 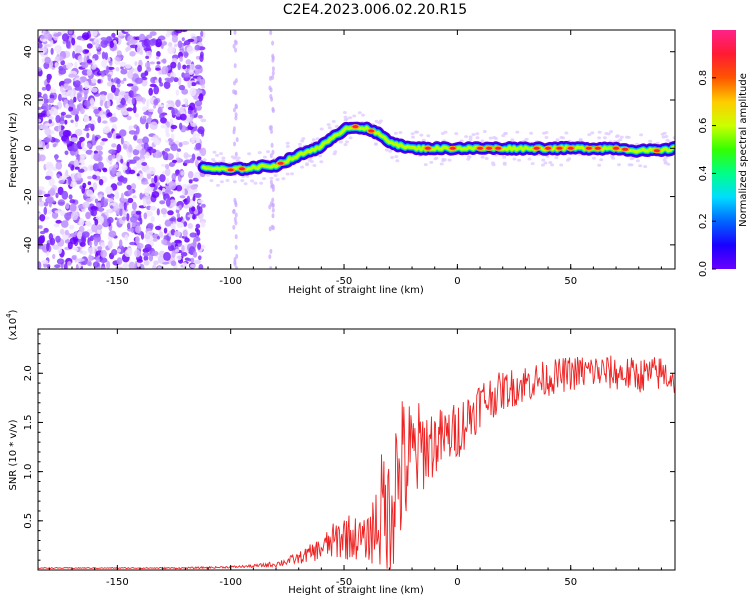 I want to click on snr-y-tick-label: 1.0, so click(x=28, y=472).